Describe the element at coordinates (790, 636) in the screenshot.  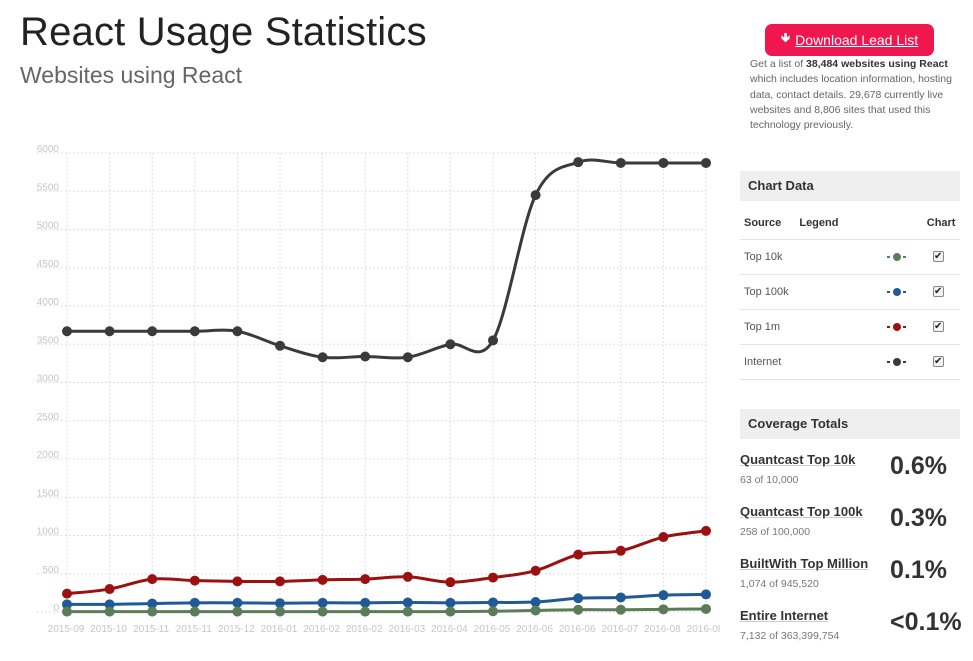
I see `coverage-detail: 7,132 of 363,399,754` at that location.